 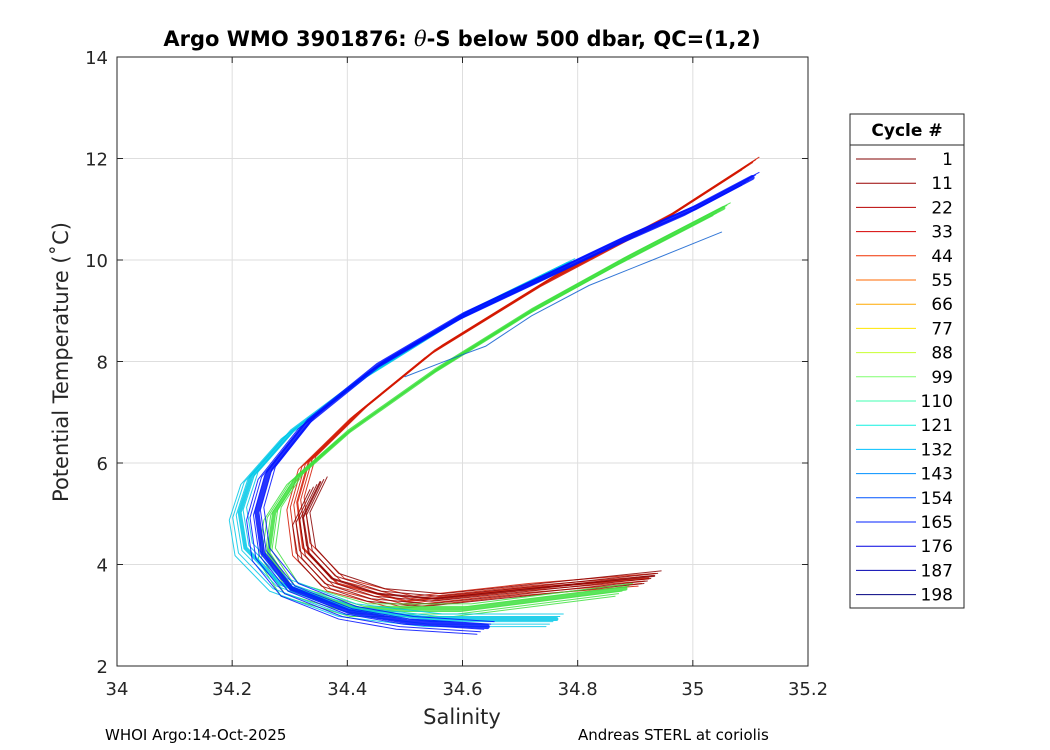 What do you see at coordinates (937, 426) in the screenshot?
I see `legend-label: 121` at bounding box center [937, 426].